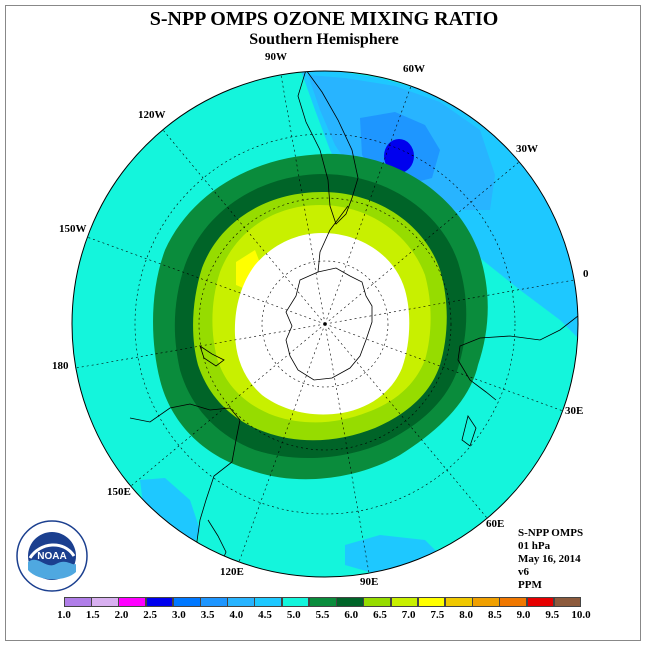 This screenshot has width=648, height=648. What do you see at coordinates (351, 615) in the screenshot?
I see `colorbar-label: 6.0` at bounding box center [351, 615].